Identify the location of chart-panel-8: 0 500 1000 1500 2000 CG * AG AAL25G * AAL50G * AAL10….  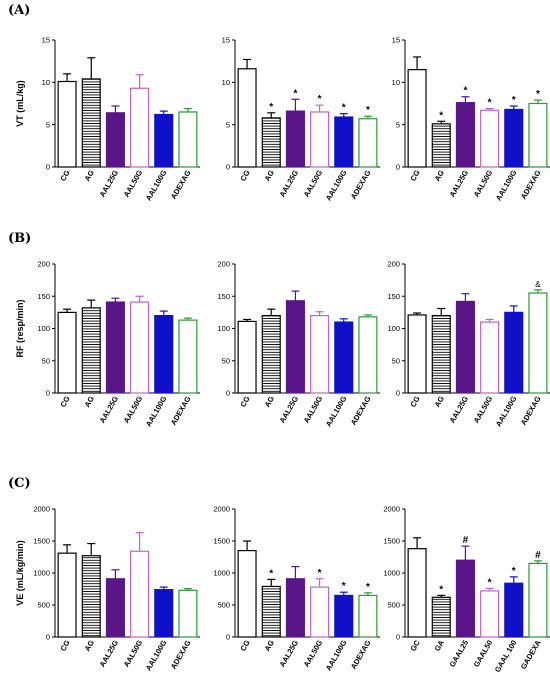
(296, 588).